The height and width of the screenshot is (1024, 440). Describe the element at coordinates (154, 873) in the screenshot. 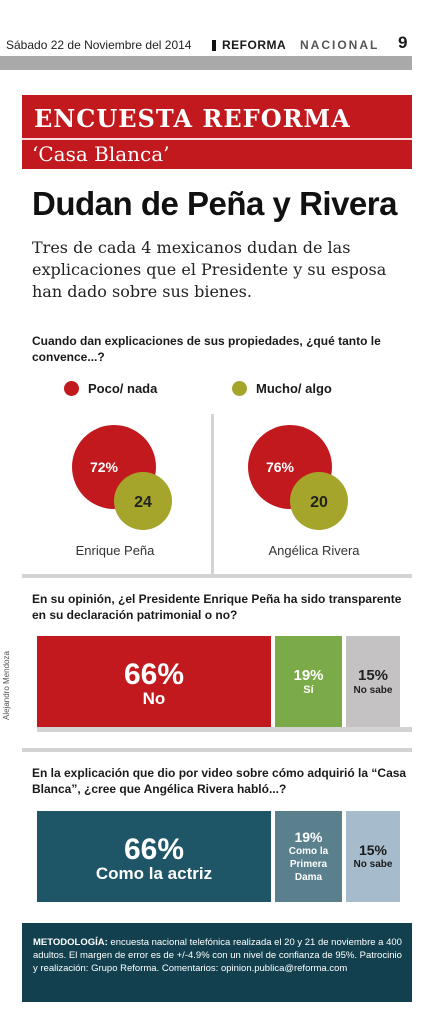

I see `bar2-label-0: Como la actriz` at that location.